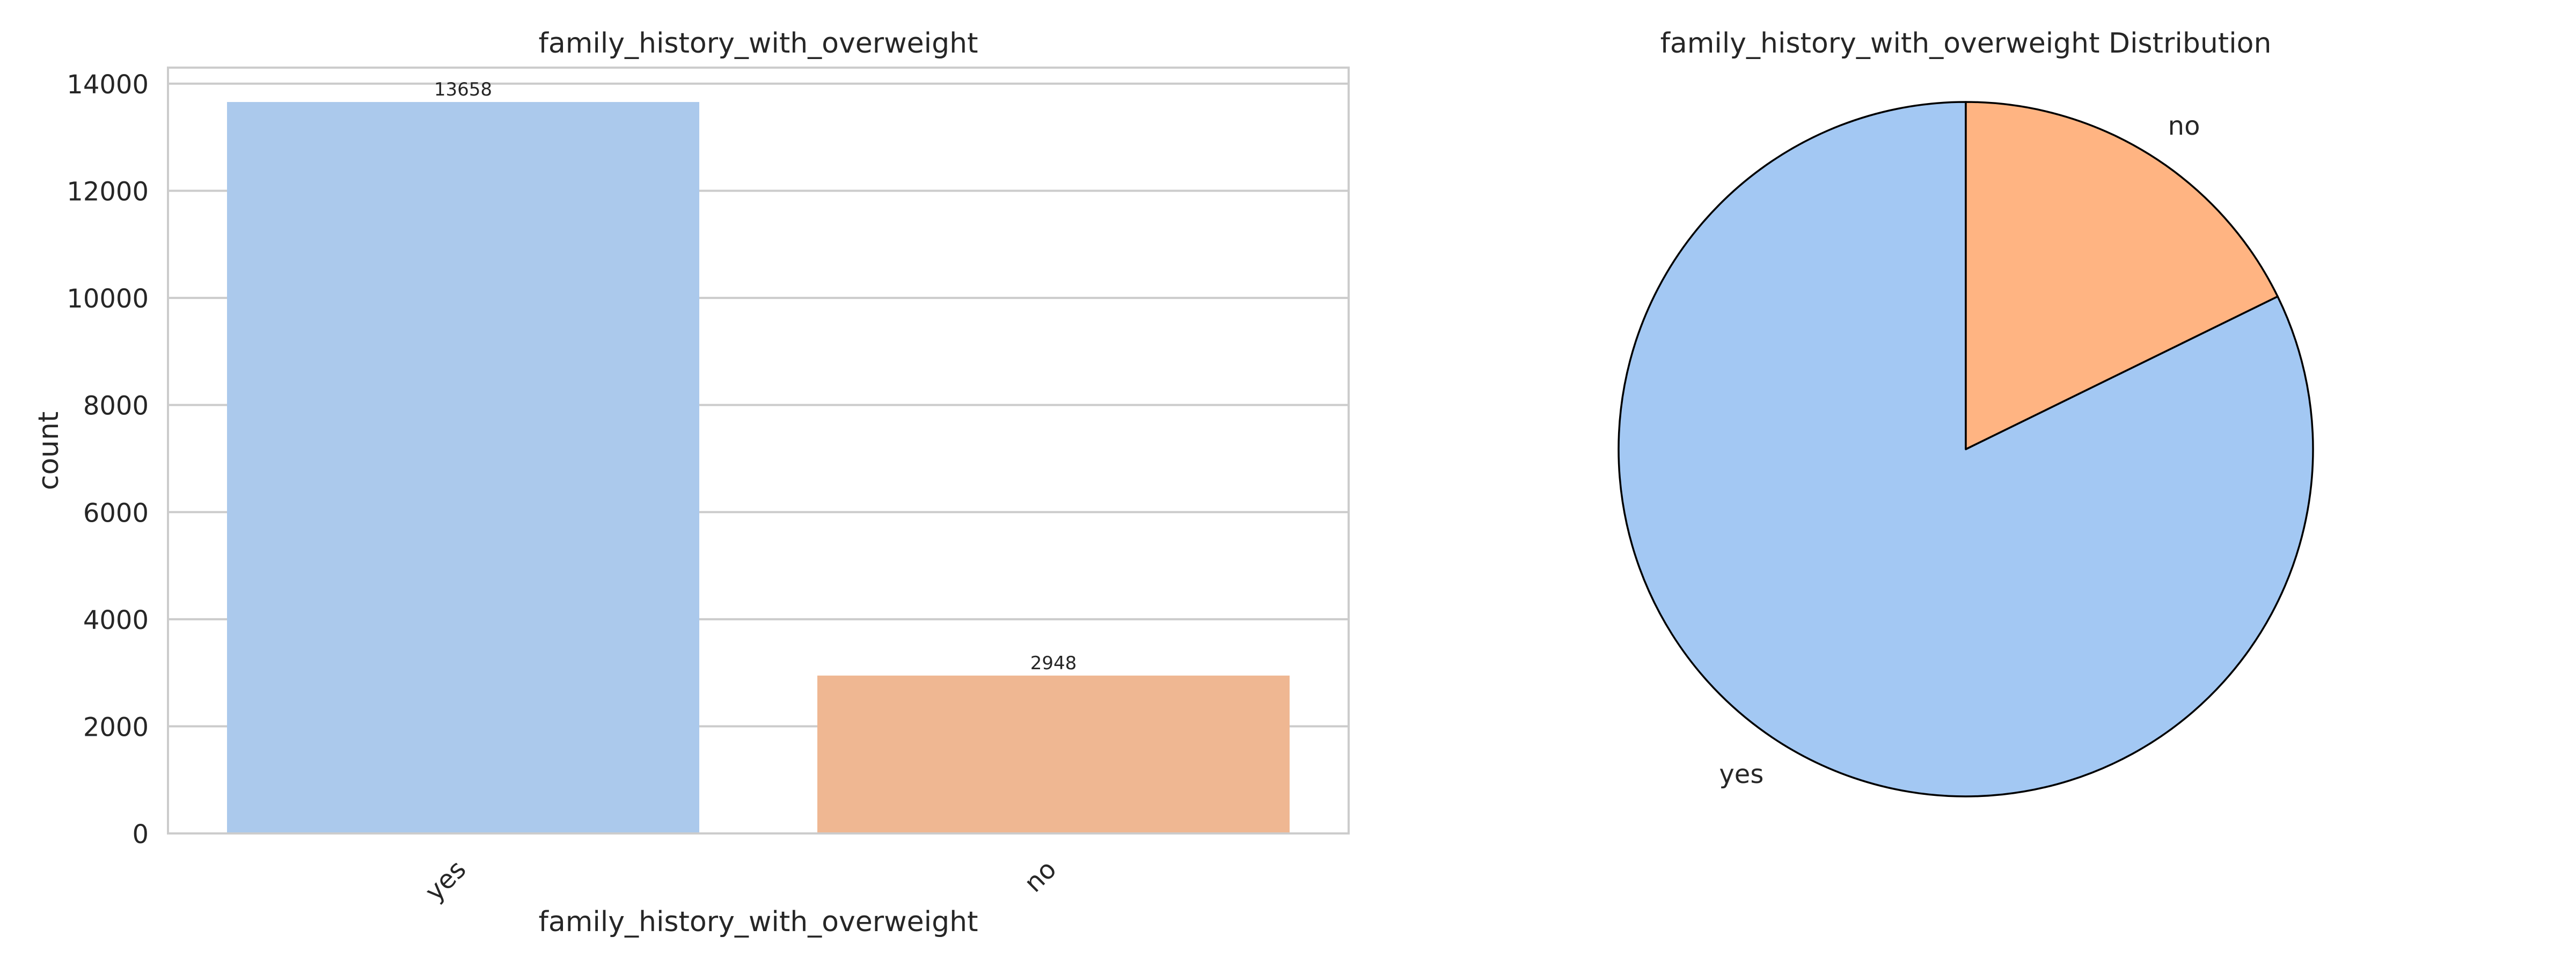  I want to click on bar-data-label: 2948, so click(1053, 663).